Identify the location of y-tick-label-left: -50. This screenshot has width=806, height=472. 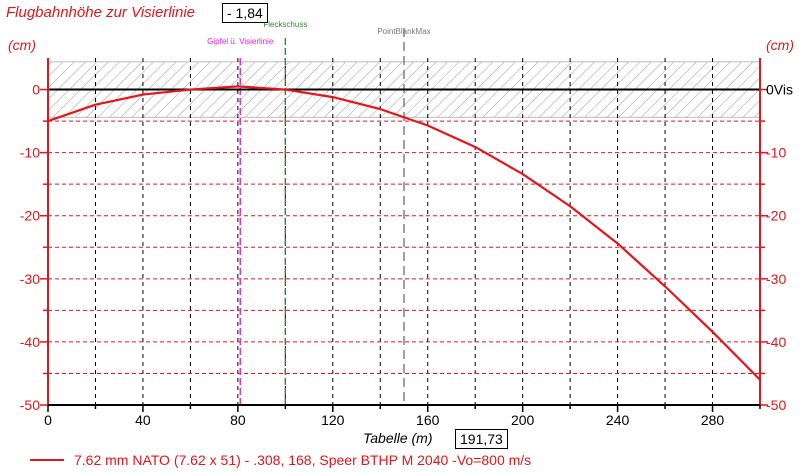
(30, 405).